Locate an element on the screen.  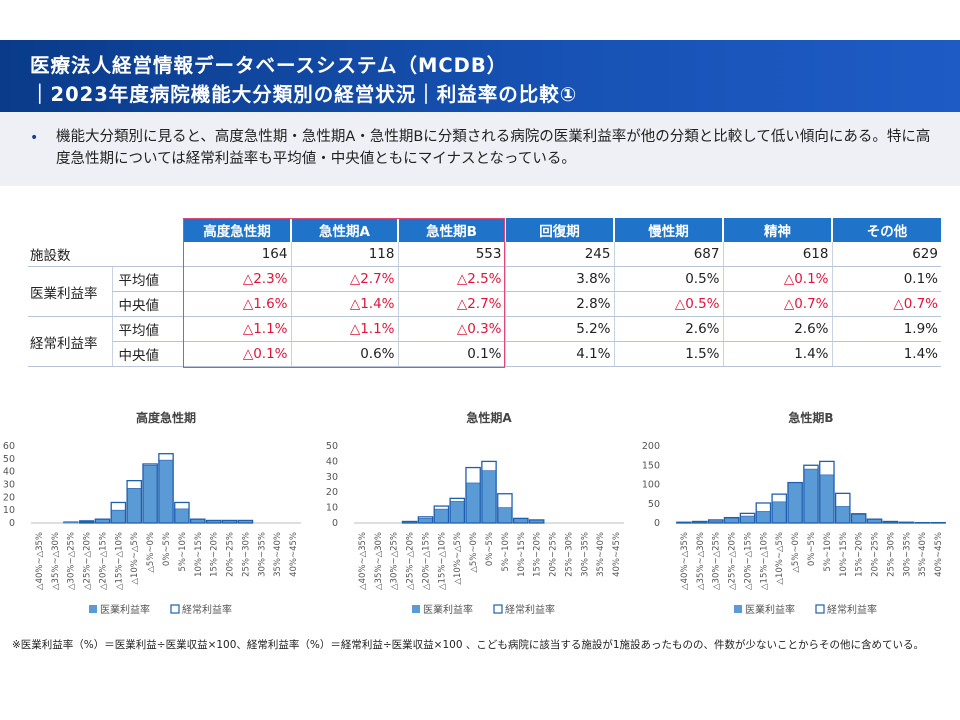
table-header-row: 高度急性期 急性期A 急性期B 回復期 慢性期 精神 その他 is located at coordinates (484, 230).